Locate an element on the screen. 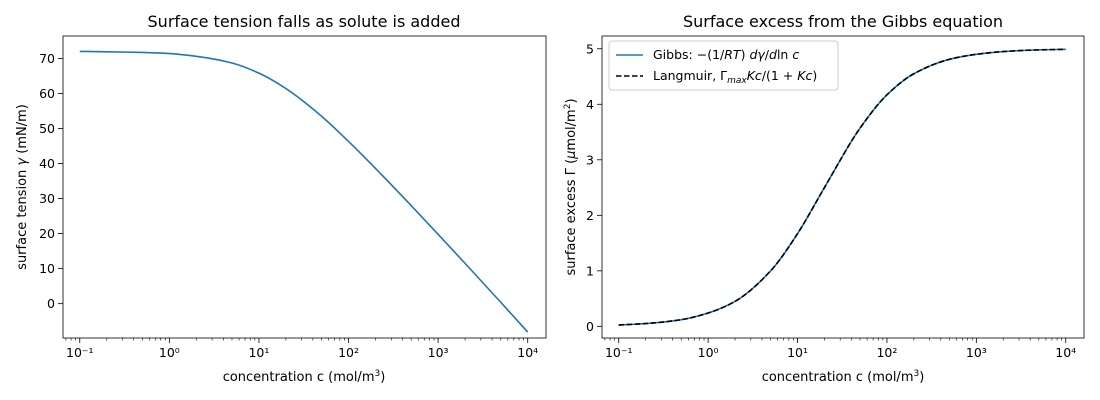  chart-right-ytick-label: 5 is located at coordinates (590, 48).